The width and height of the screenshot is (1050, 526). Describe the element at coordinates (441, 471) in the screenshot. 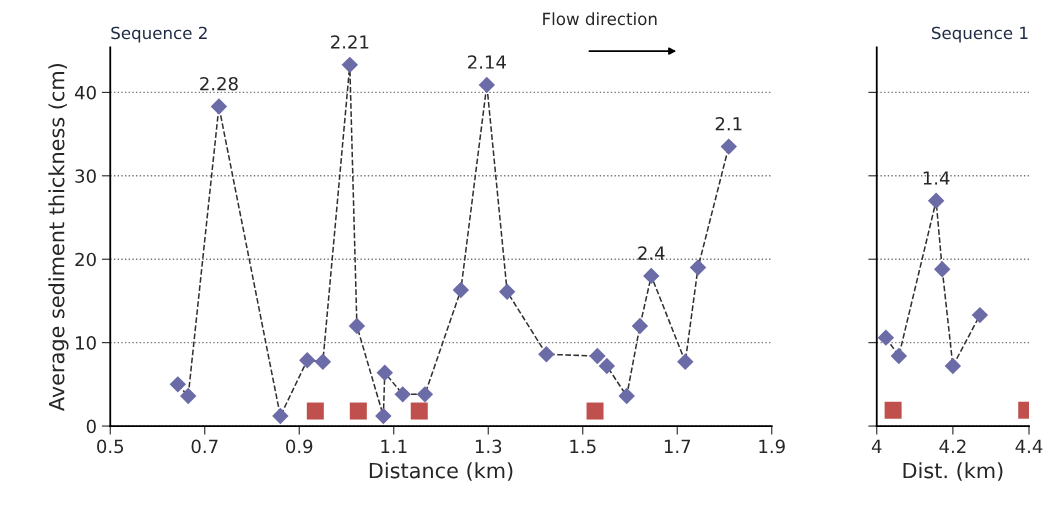

I see `x-axis-title: Distance (km)` at that location.